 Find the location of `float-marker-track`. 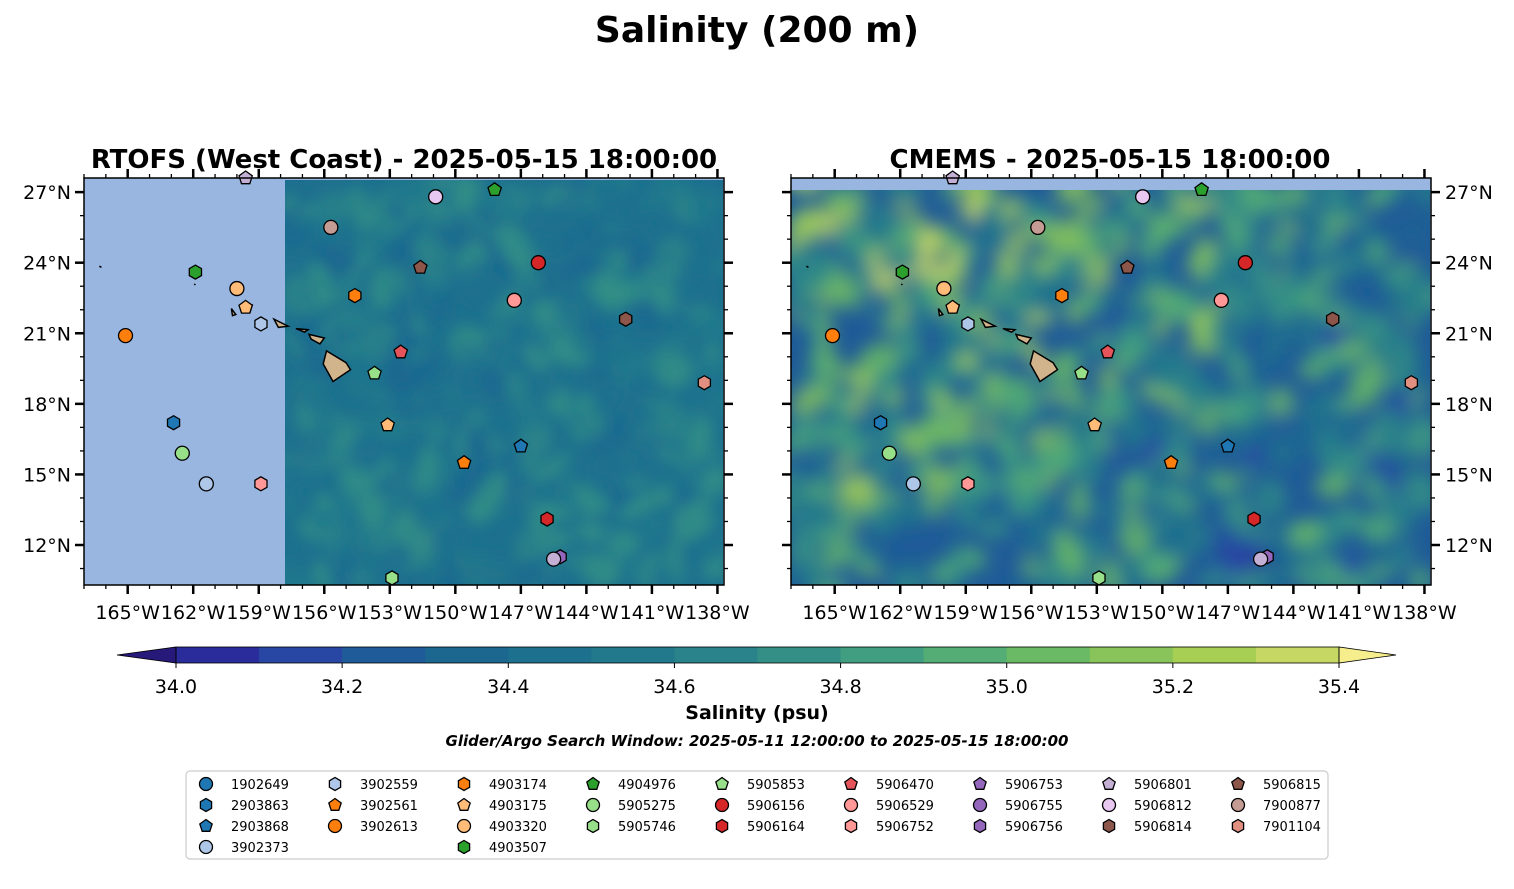

float-marker-track is located at coordinates (246, 306).